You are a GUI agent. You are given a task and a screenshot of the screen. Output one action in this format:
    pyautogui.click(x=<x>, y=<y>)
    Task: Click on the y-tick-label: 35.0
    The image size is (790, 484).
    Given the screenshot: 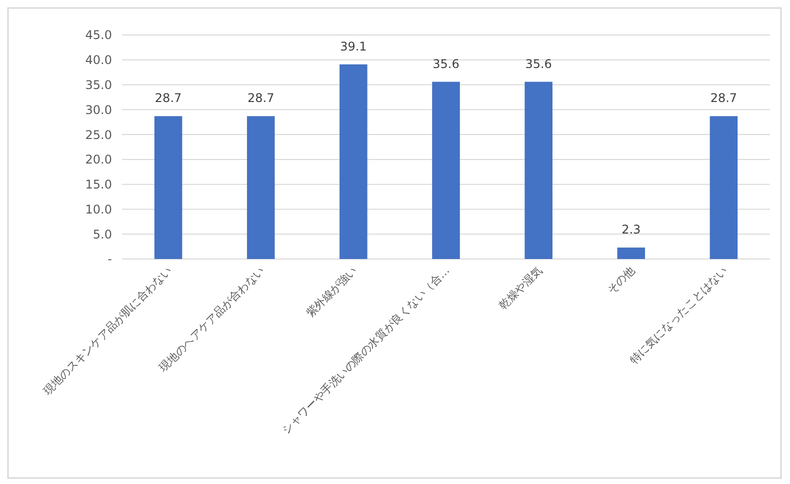 What is the action you would take?
    pyautogui.click(x=98, y=85)
    